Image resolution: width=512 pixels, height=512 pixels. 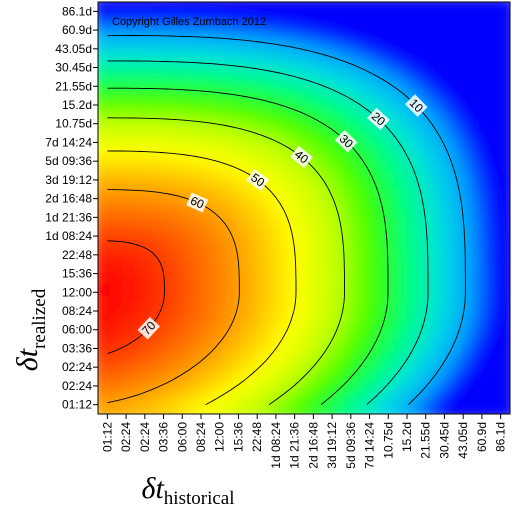 What do you see at coordinates (201, 437) in the screenshot?
I see `x-tick-label: 08:24` at bounding box center [201, 437].